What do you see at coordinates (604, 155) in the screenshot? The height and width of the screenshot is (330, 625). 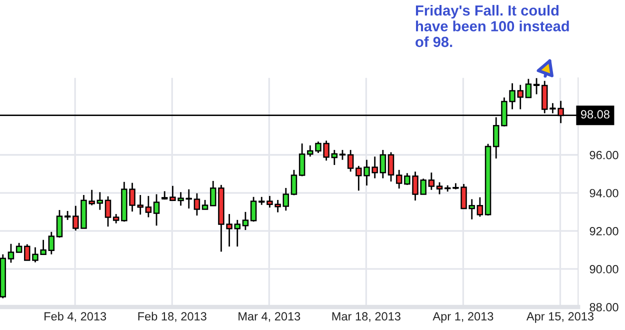 I see `y-tick-label: 96.00` at bounding box center [604, 155].